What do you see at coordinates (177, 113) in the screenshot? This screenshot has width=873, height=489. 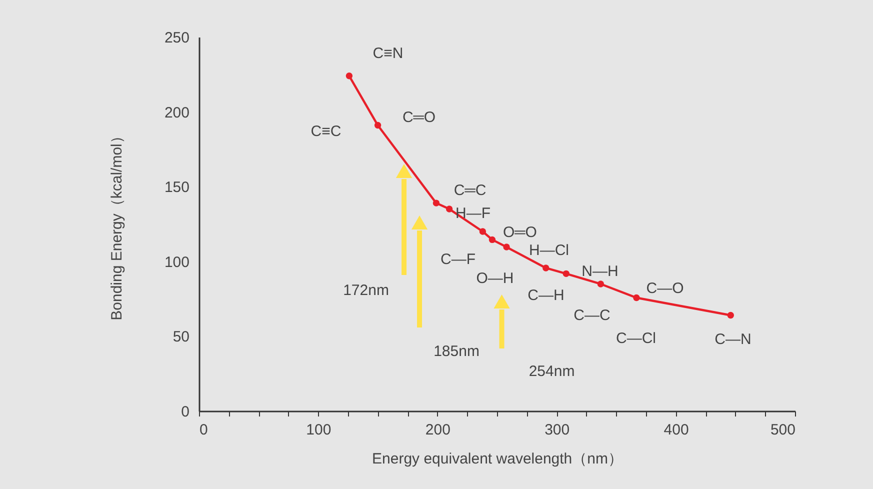 I see `y-tick-label: 200` at bounding box center [177, 113].